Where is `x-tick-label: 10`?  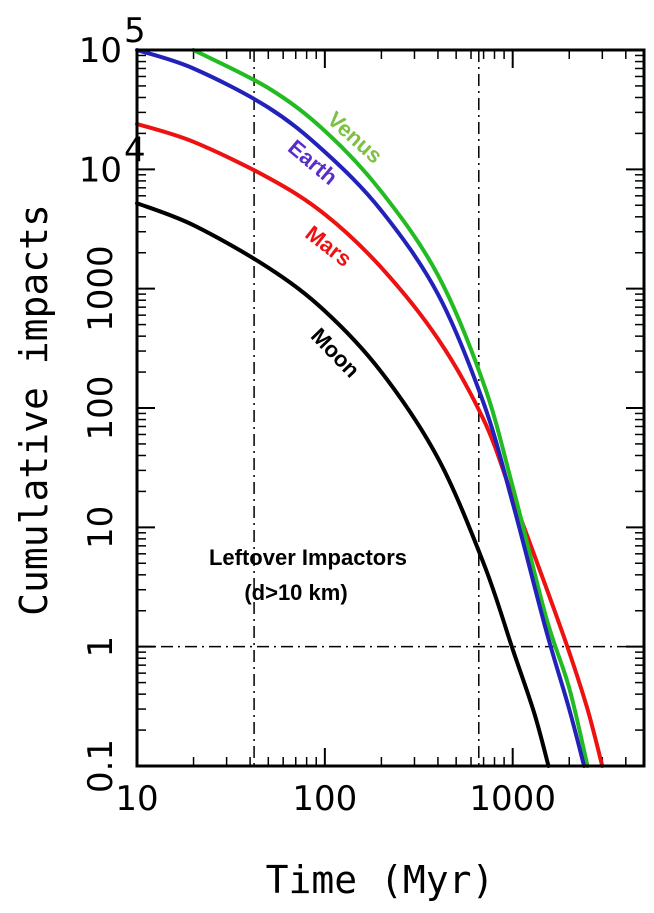
x-tick-label: 10 is located at coordinates (136, 799).